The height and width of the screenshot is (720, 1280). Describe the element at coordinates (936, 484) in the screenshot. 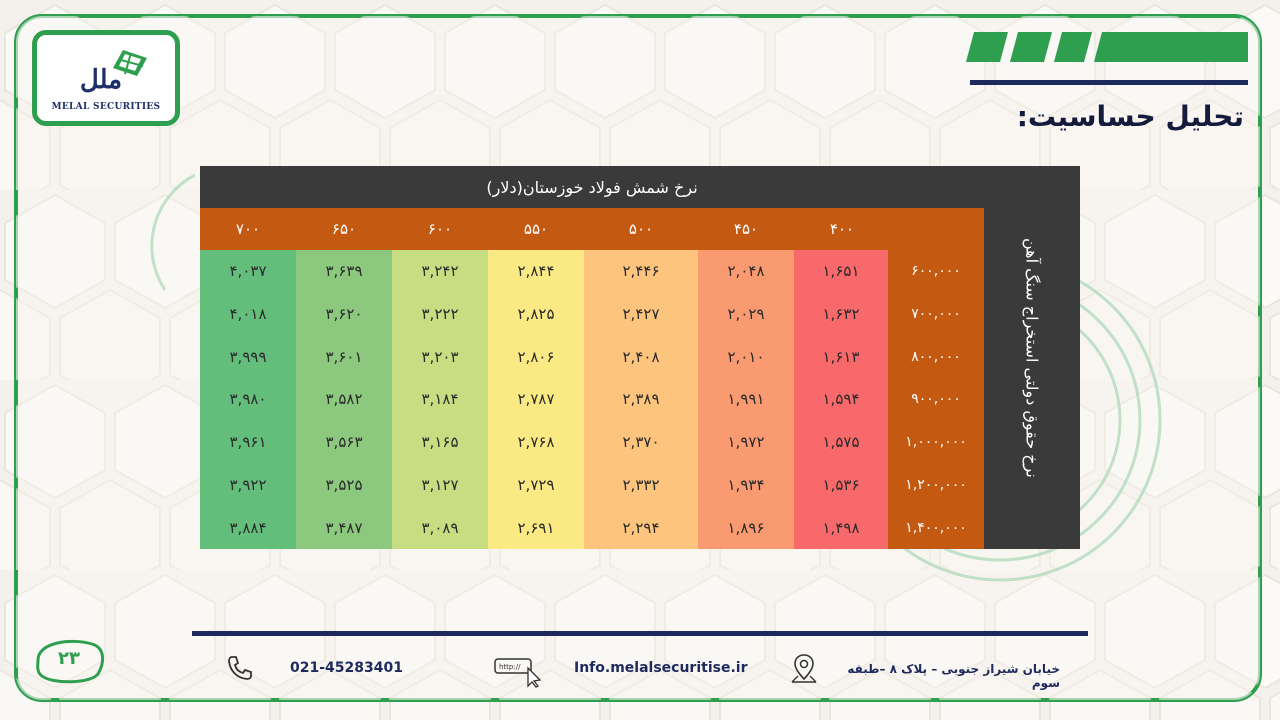

I see `row-header: ۱,۲۰۰,۰۰۰` at that location.